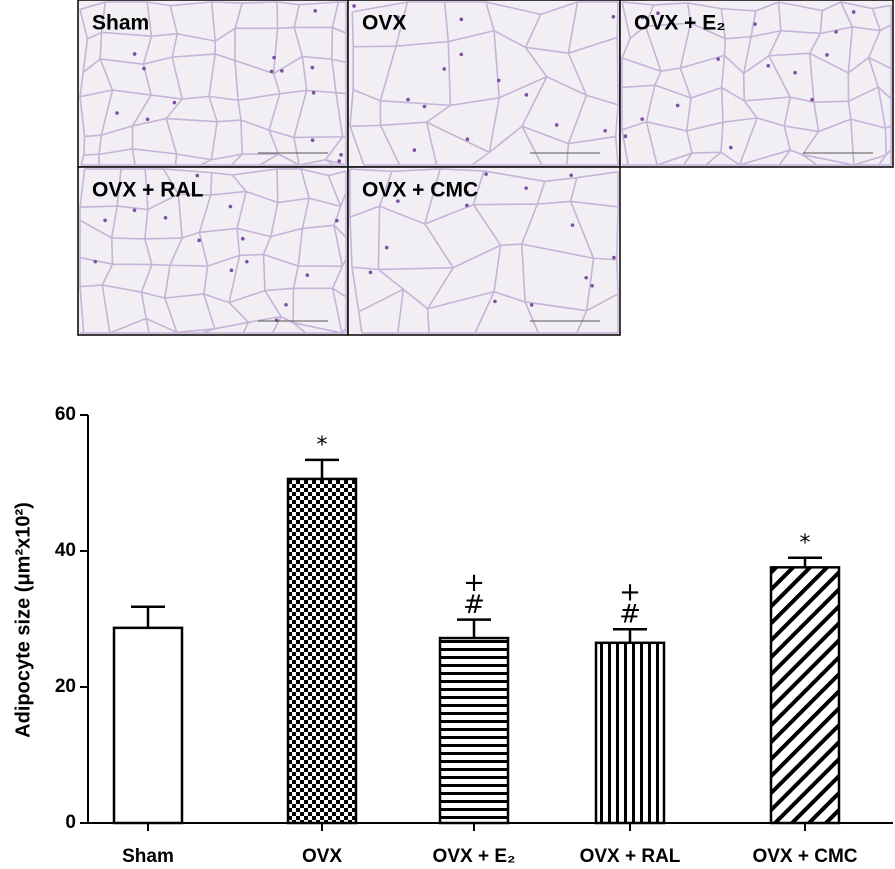 The width and height of the screenshot is (895, 869). I want to click on y-tick-label: 0, so click(70, 822).